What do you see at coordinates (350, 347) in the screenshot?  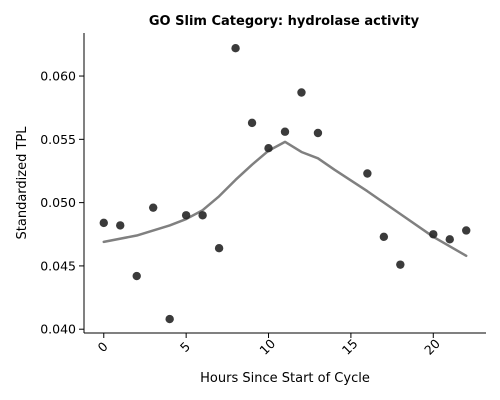 I see `x-tick-label: 15` at bounding box center [350, 347].